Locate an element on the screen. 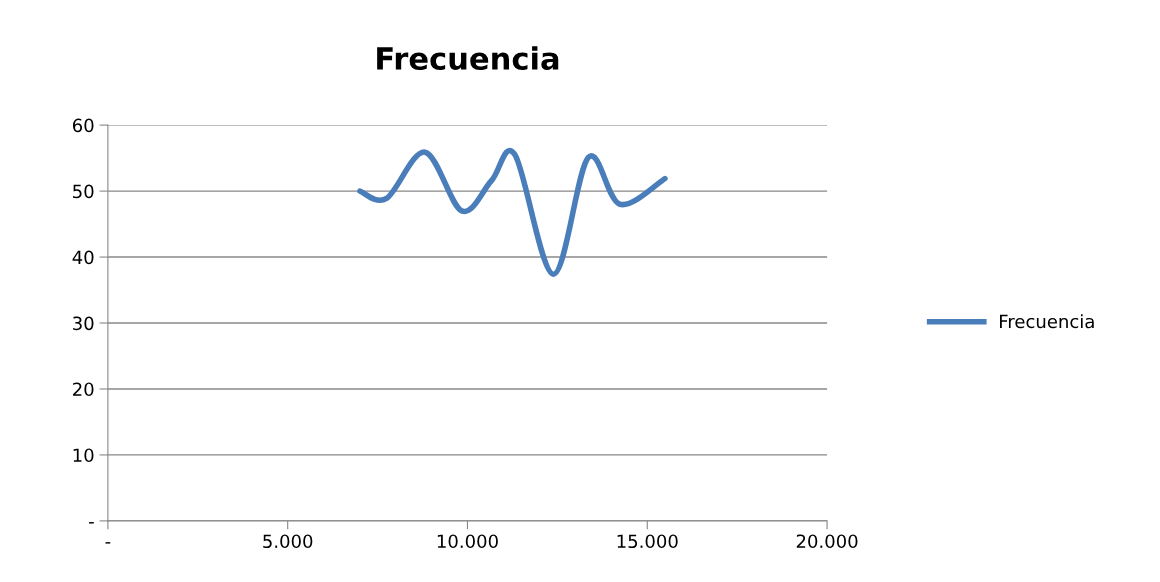 The image size is (1160, 582). y-tick-label: 30 is located at coordinates (83, 323).